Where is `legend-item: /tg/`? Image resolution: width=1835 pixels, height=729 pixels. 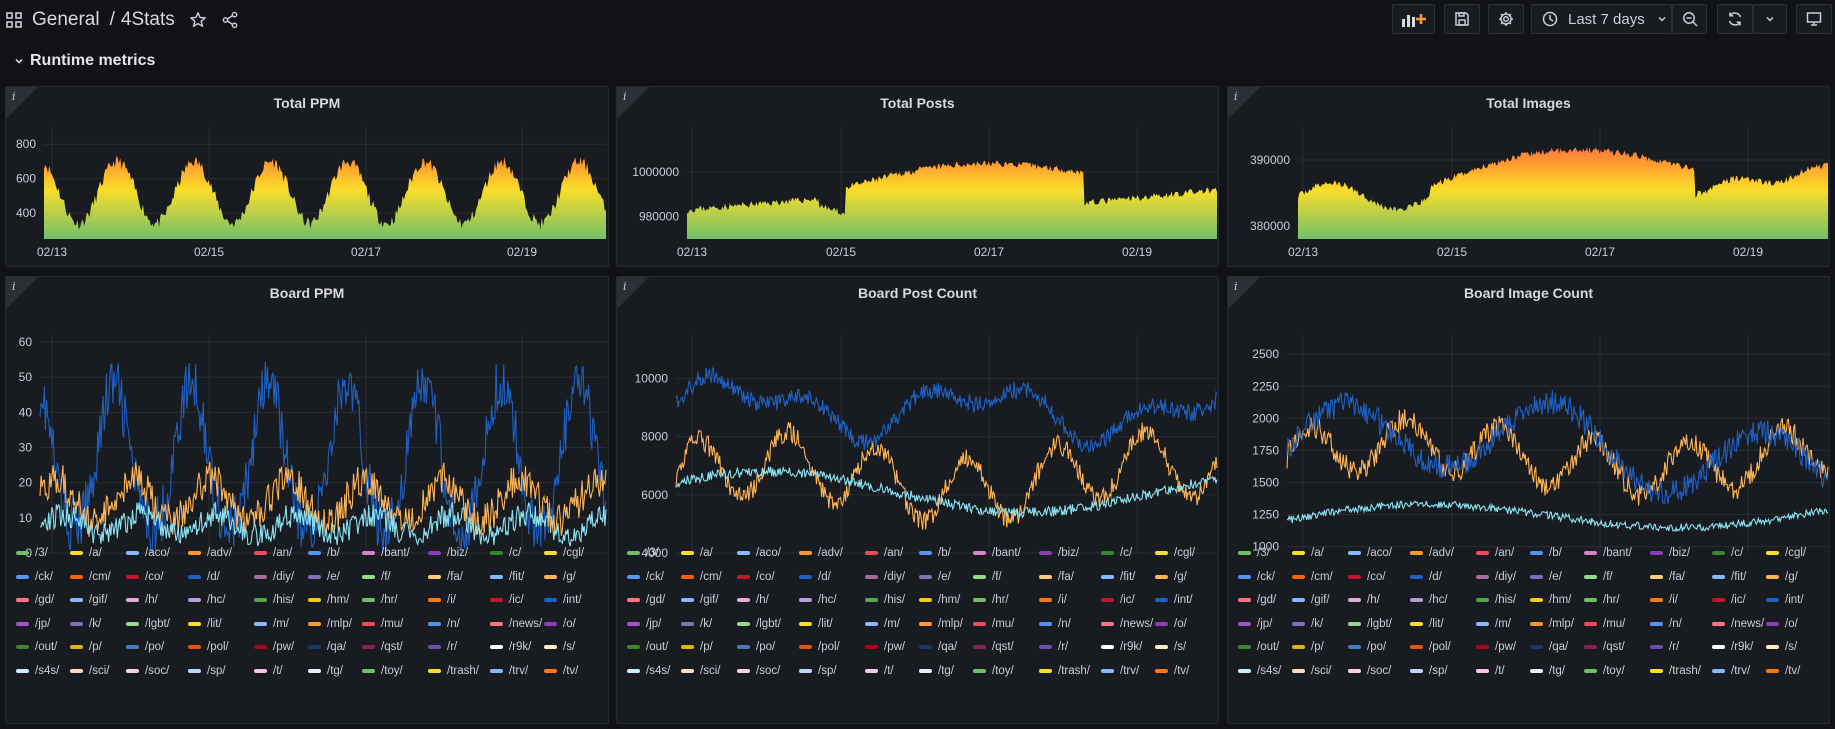 legend-item: /tg/ is located at coordinates (936, 671).